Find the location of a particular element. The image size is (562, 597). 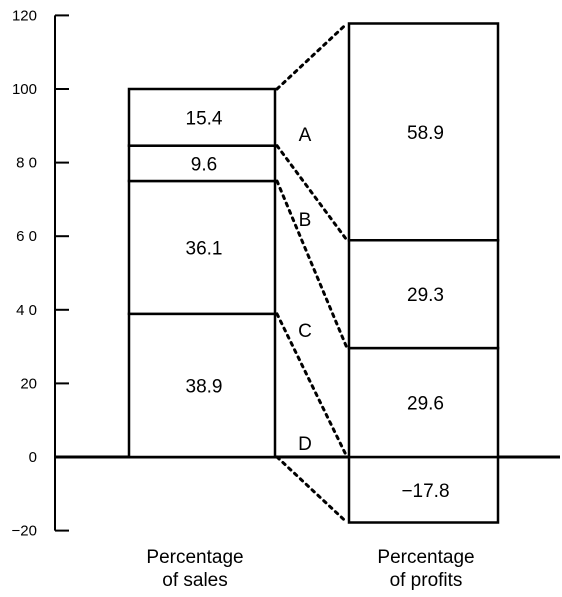

y-tick-label: 100 is located at coordinates (24, 89).